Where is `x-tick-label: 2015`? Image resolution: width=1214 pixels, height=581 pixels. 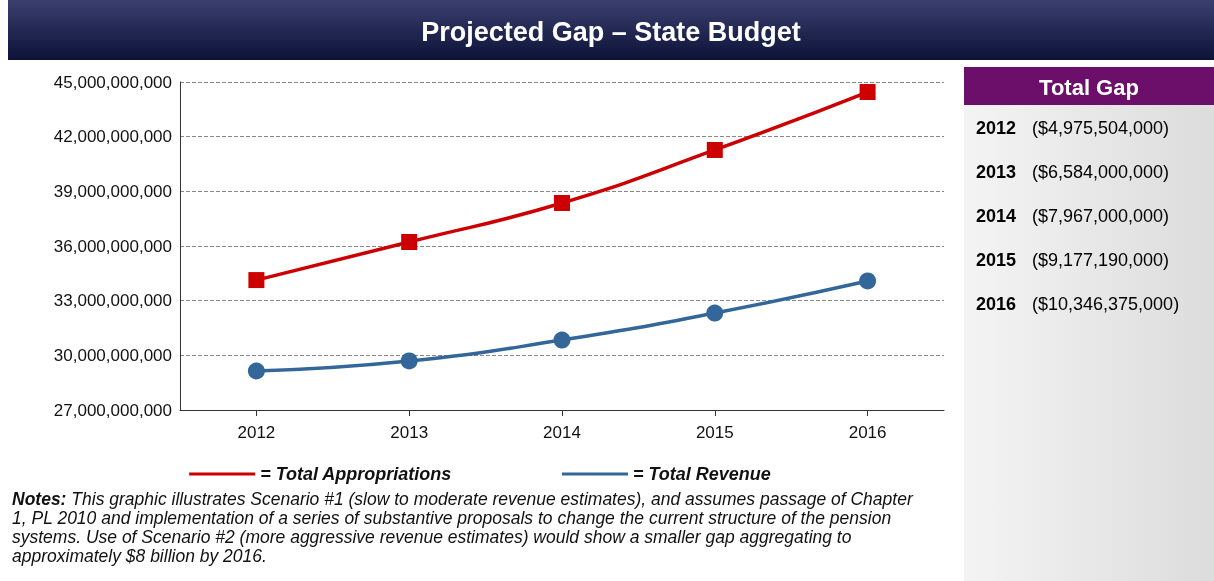 x-tick-label: 2015 is located at coordinates (714, 432).